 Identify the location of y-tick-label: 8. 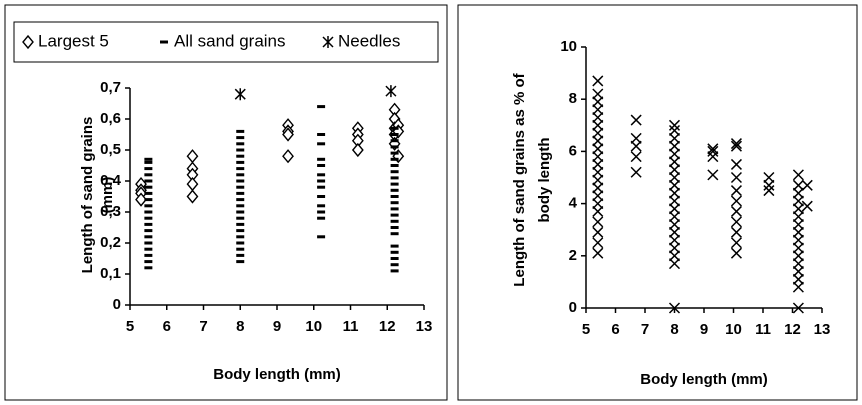
(573, 98).